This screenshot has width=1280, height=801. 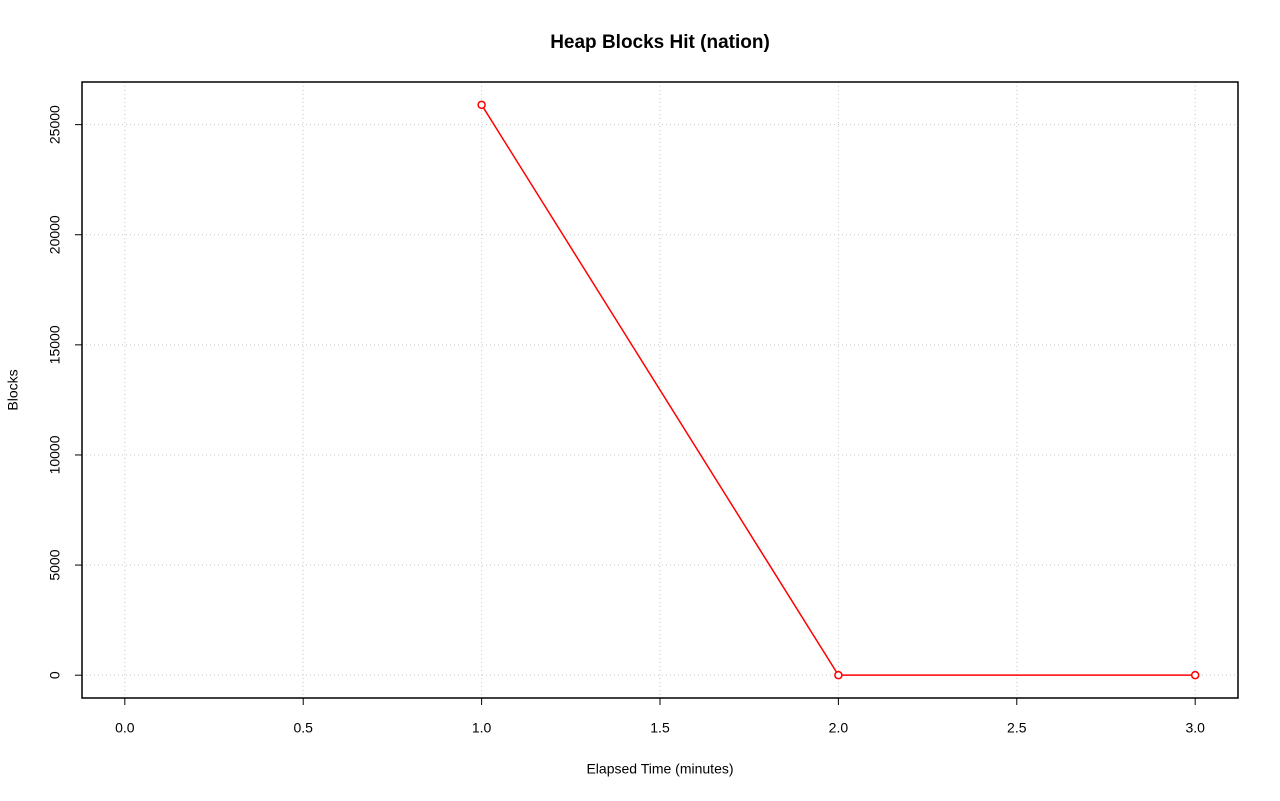 I want to click on y-tick-label: 5000, so click(x=55, y=564).